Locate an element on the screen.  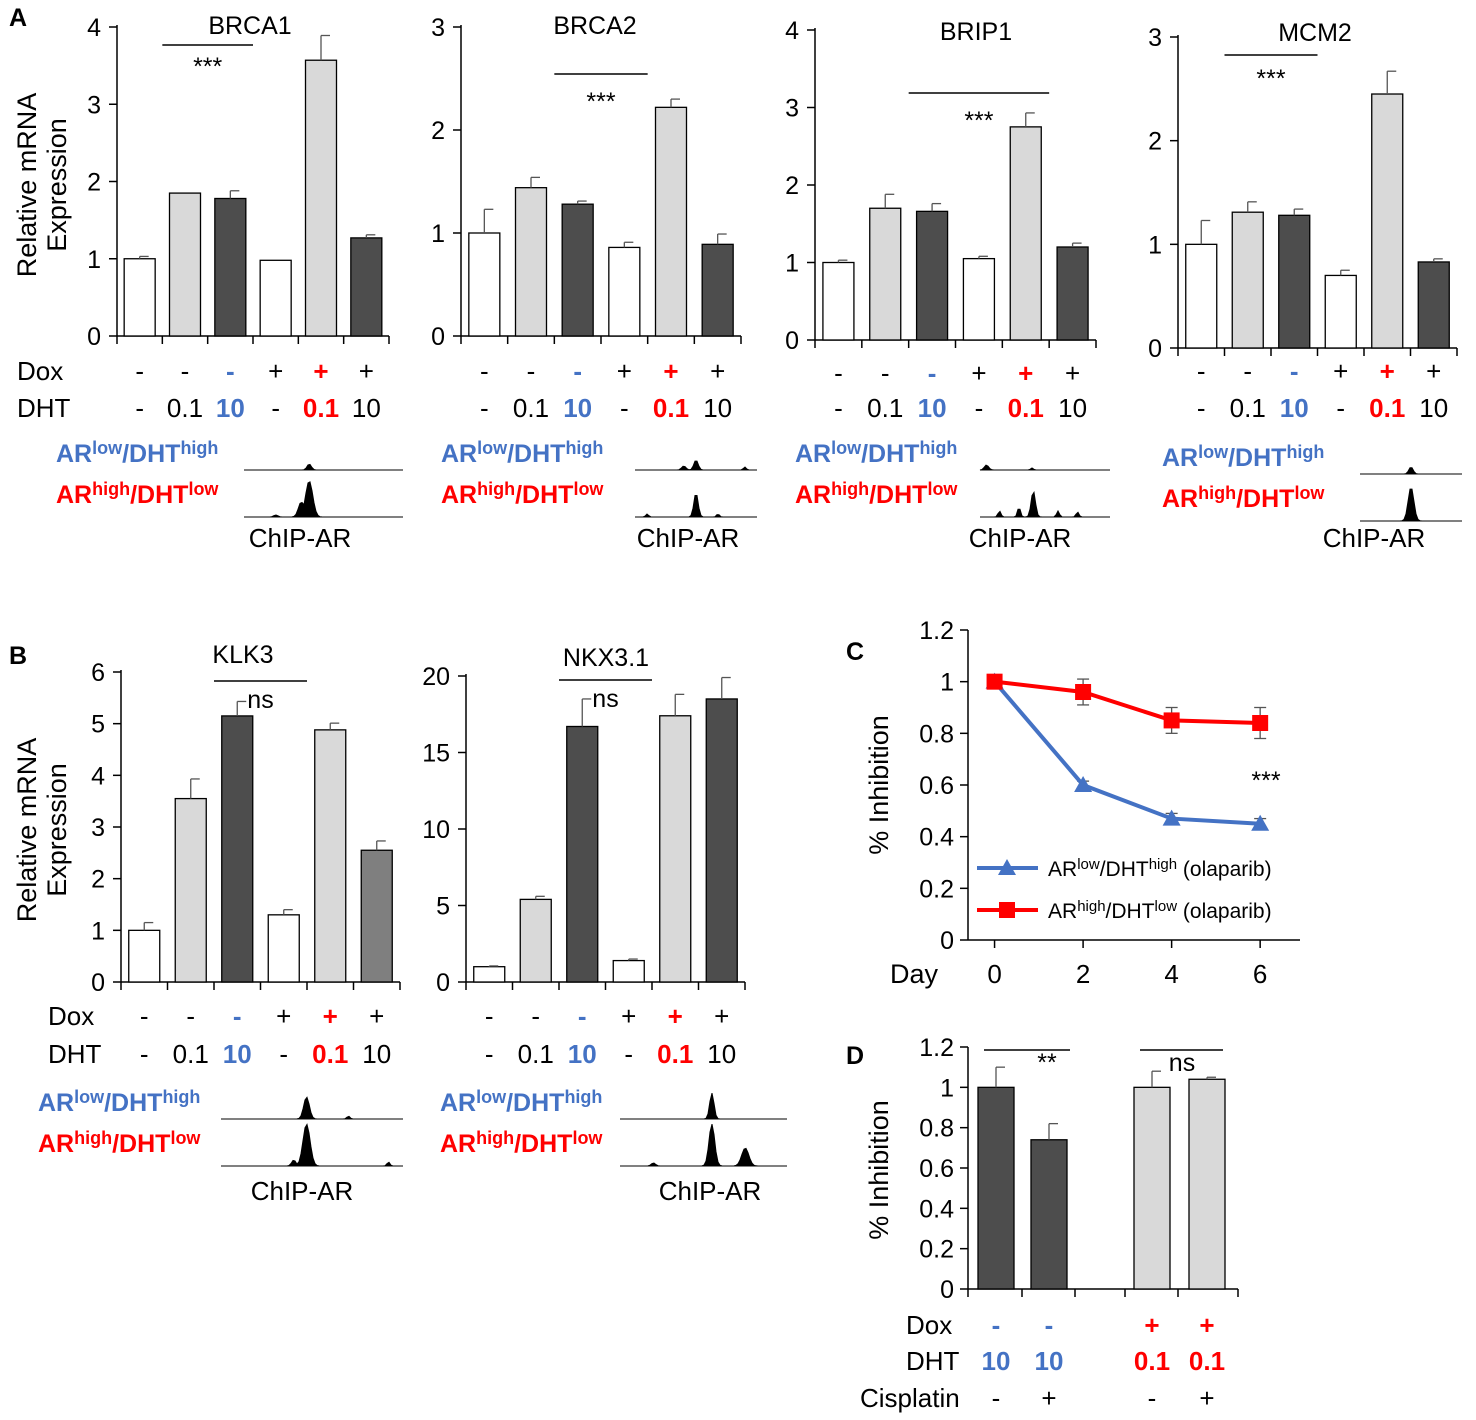
chip-mcm2-track-high-label-base: AR is located at coordinates (1180, 499).